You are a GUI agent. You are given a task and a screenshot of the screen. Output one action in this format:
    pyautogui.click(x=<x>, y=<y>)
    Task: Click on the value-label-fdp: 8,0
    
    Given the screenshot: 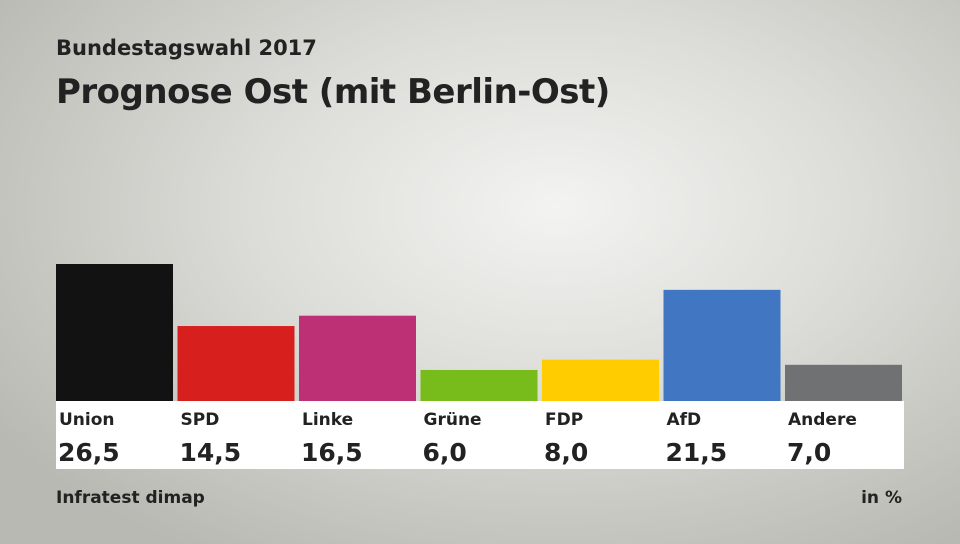 What is the action you would take?
    pyautogui.click(x=566, y=452)
    